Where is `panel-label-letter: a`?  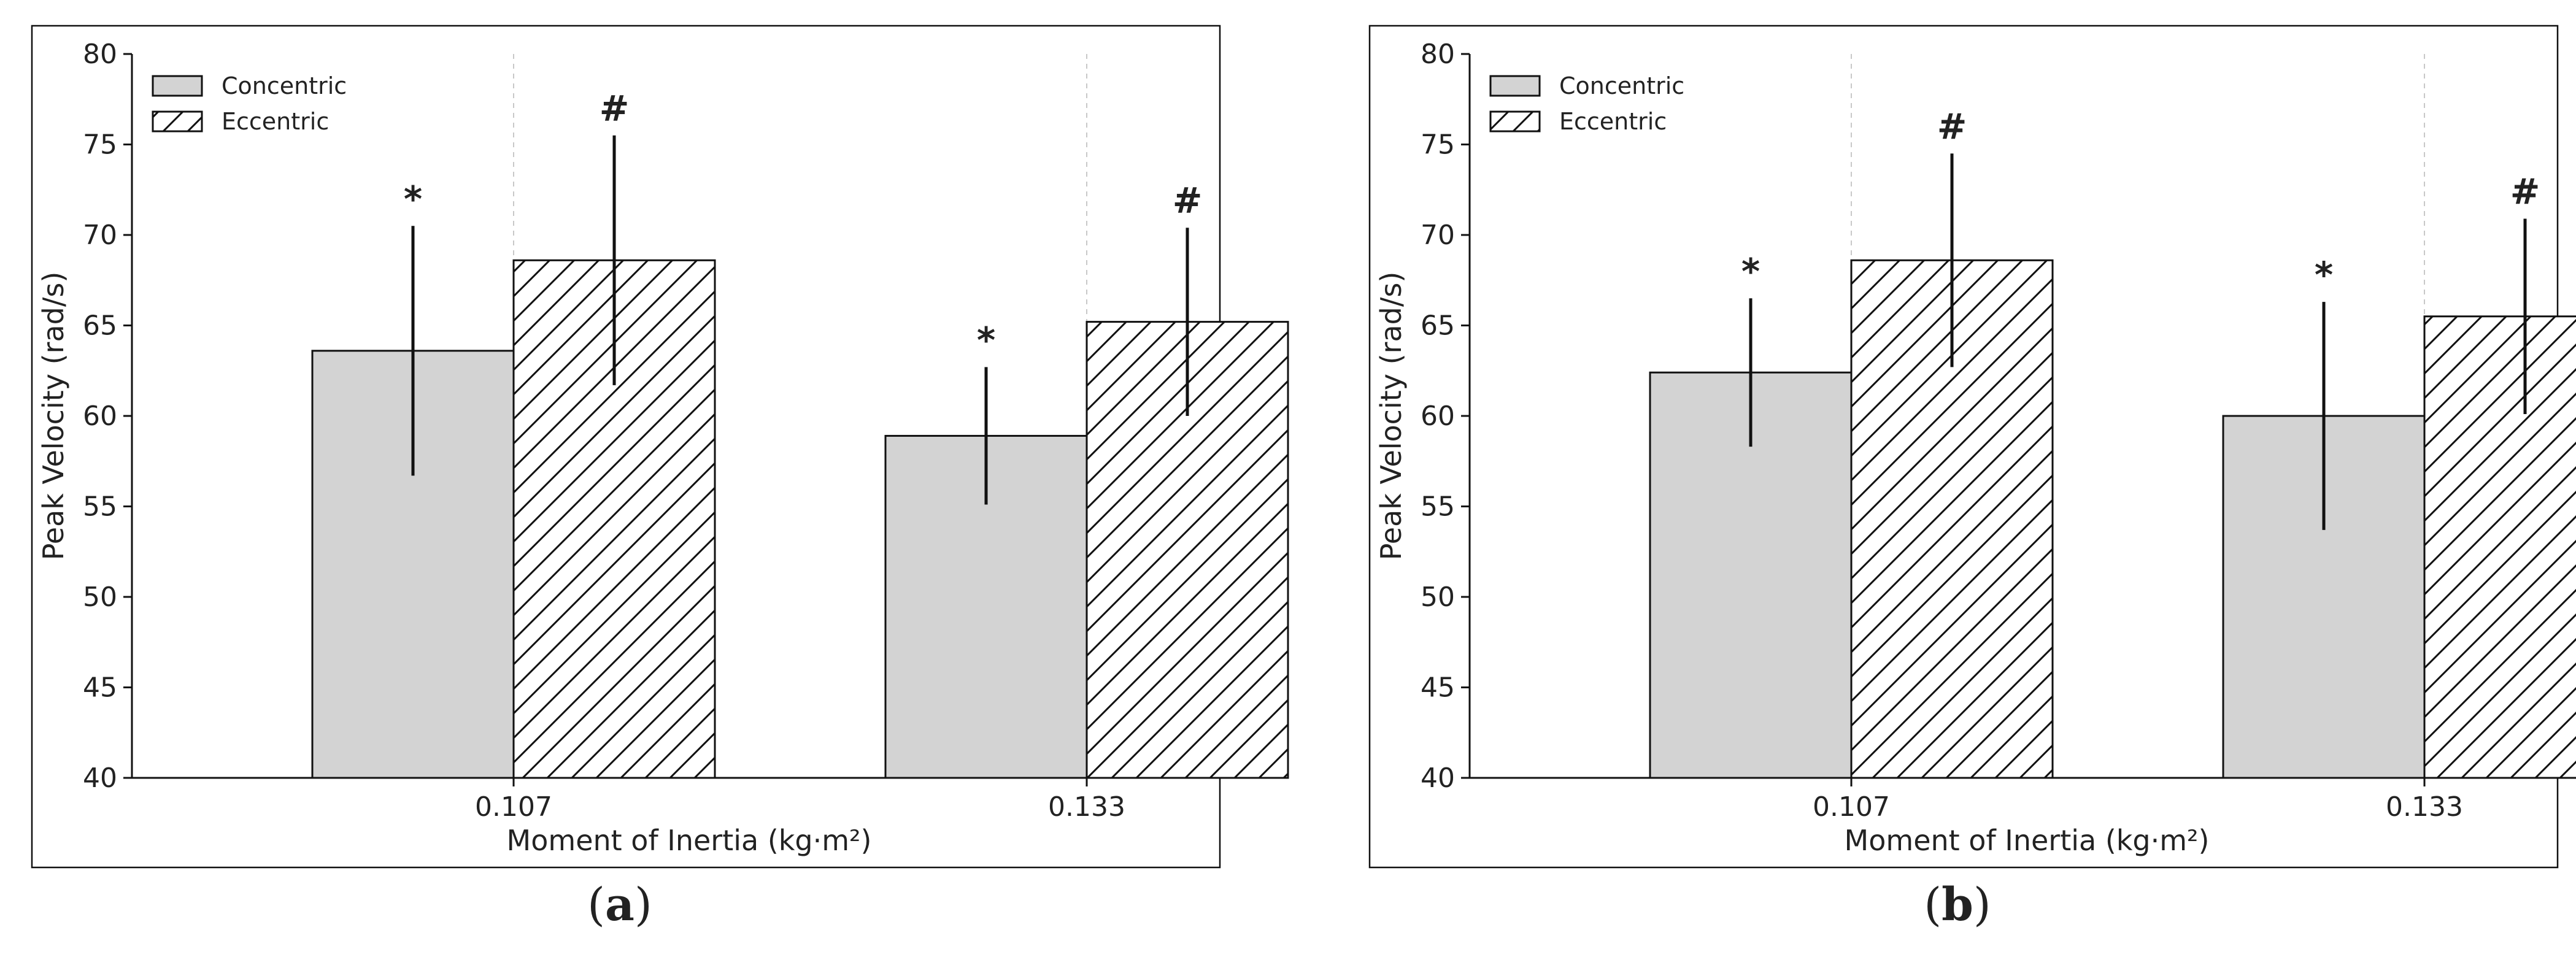
panel-label-letter: a is located at coordinates (619, 905).